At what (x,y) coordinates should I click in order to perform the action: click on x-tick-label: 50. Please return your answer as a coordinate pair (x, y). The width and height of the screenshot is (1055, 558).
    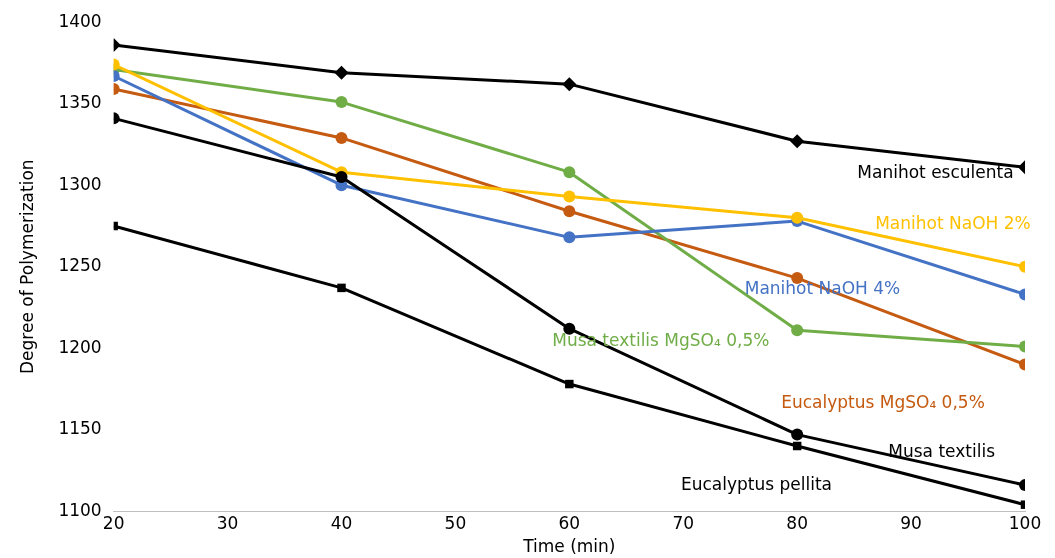
    Looking at the image, I should click on (455, 522).